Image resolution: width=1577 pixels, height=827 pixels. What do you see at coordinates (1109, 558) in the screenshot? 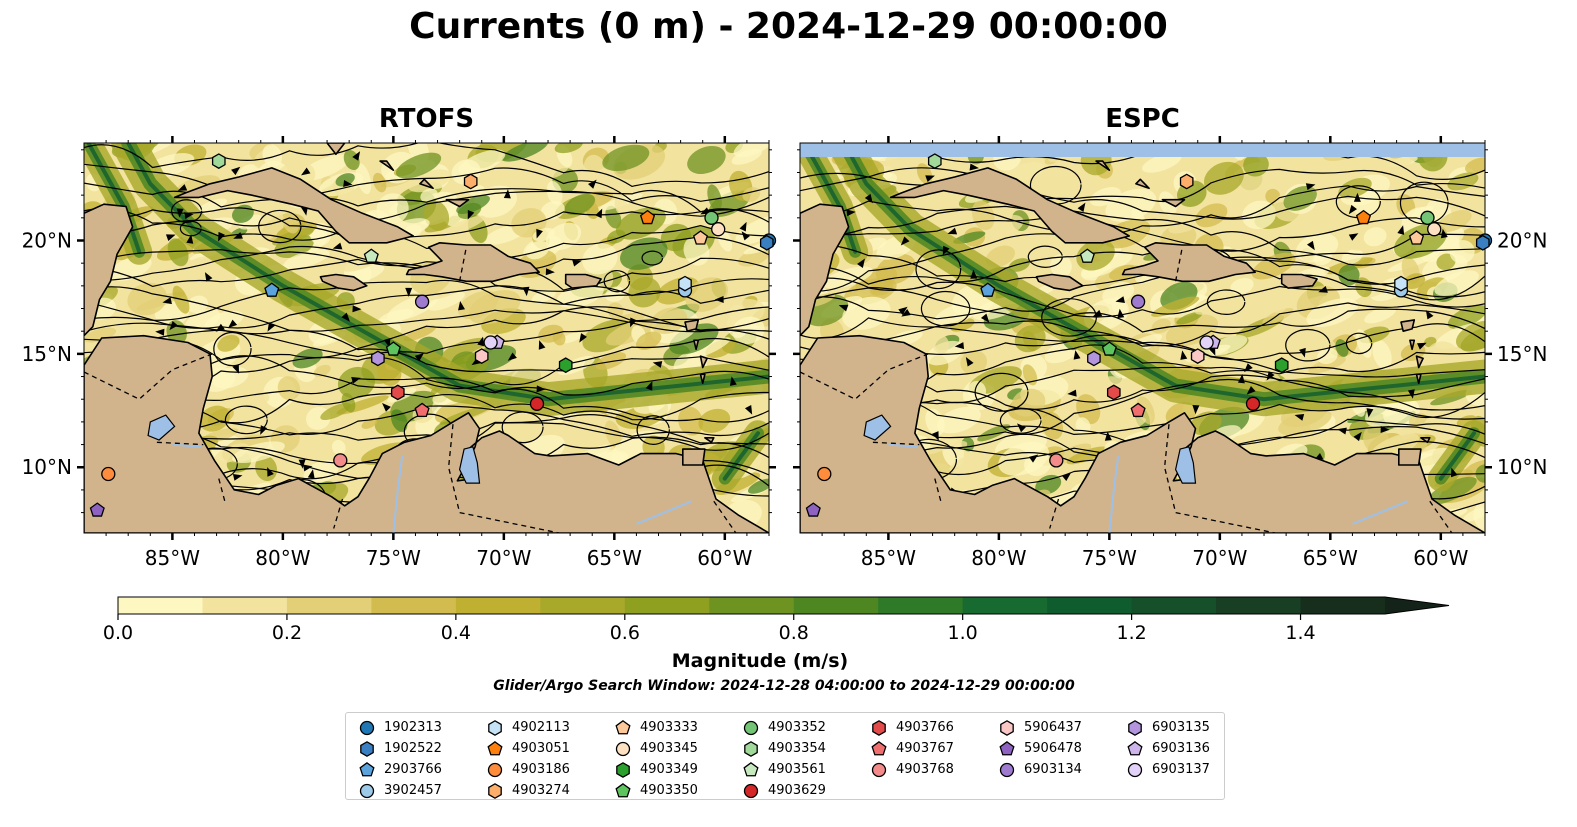
I see `lon-tick-label: 75°W` at bounding box center [1109, 558].